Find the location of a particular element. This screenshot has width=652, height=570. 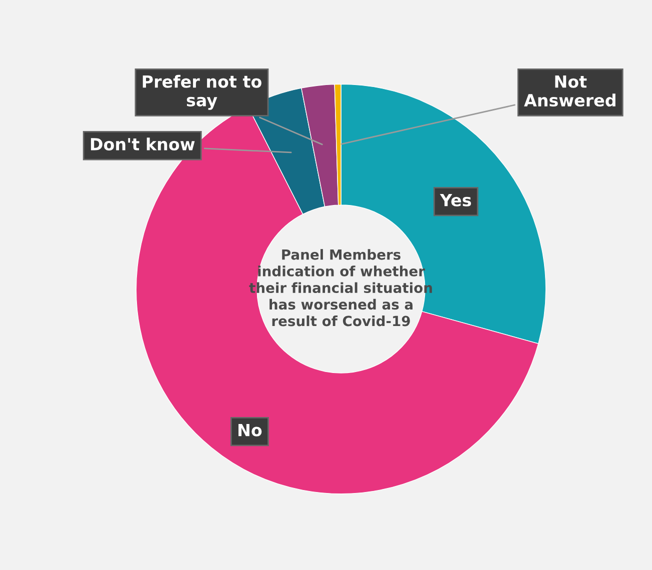

slice-label: Don't know is located at coordinates (142, 144).